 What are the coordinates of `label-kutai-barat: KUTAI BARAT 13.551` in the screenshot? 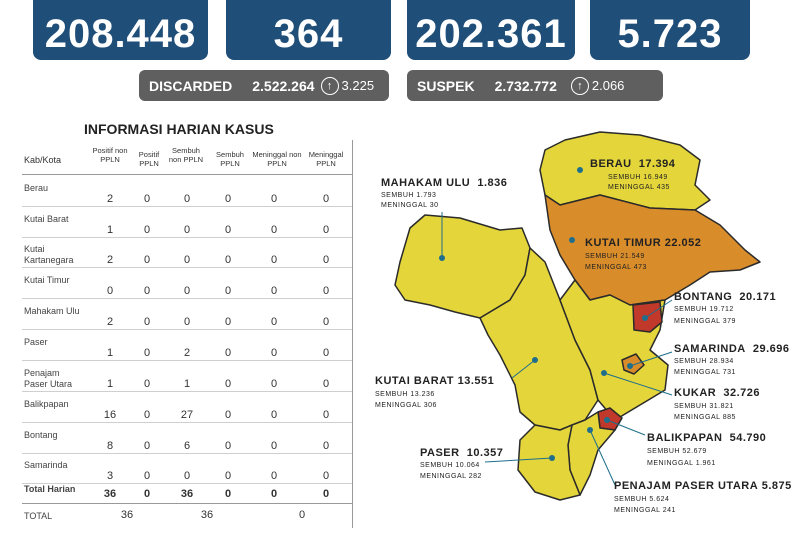 It's located at (435, 381).